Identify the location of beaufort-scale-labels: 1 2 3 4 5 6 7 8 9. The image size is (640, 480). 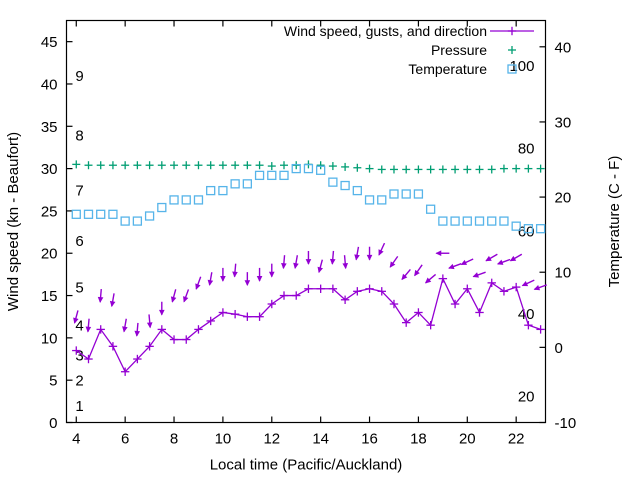
(79, 241).